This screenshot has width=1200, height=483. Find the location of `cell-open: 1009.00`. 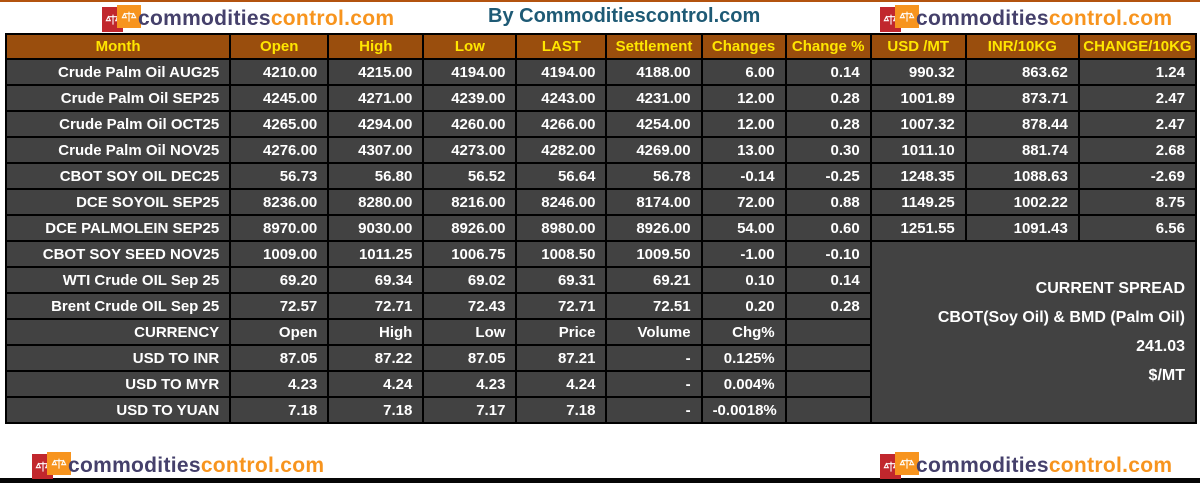

cell-open: 1009.00 is located at coordinates (279, 254).